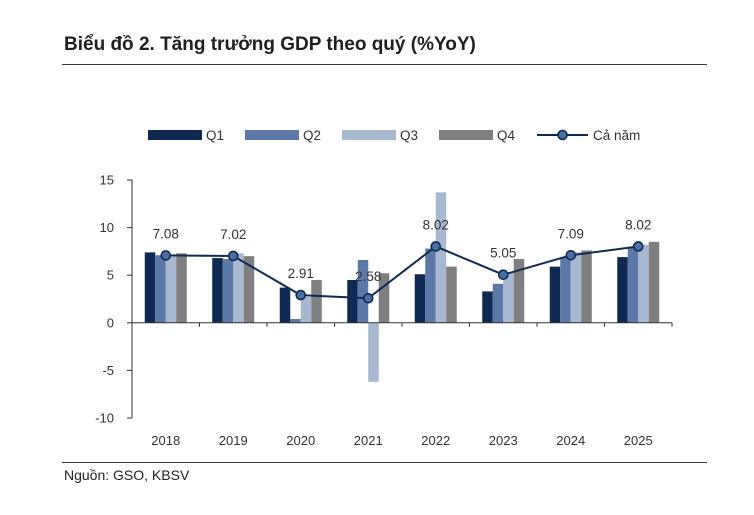  Describe the element at coordinates (643, 283) in the screenshot. I see `bar-q3-2025` at that location.